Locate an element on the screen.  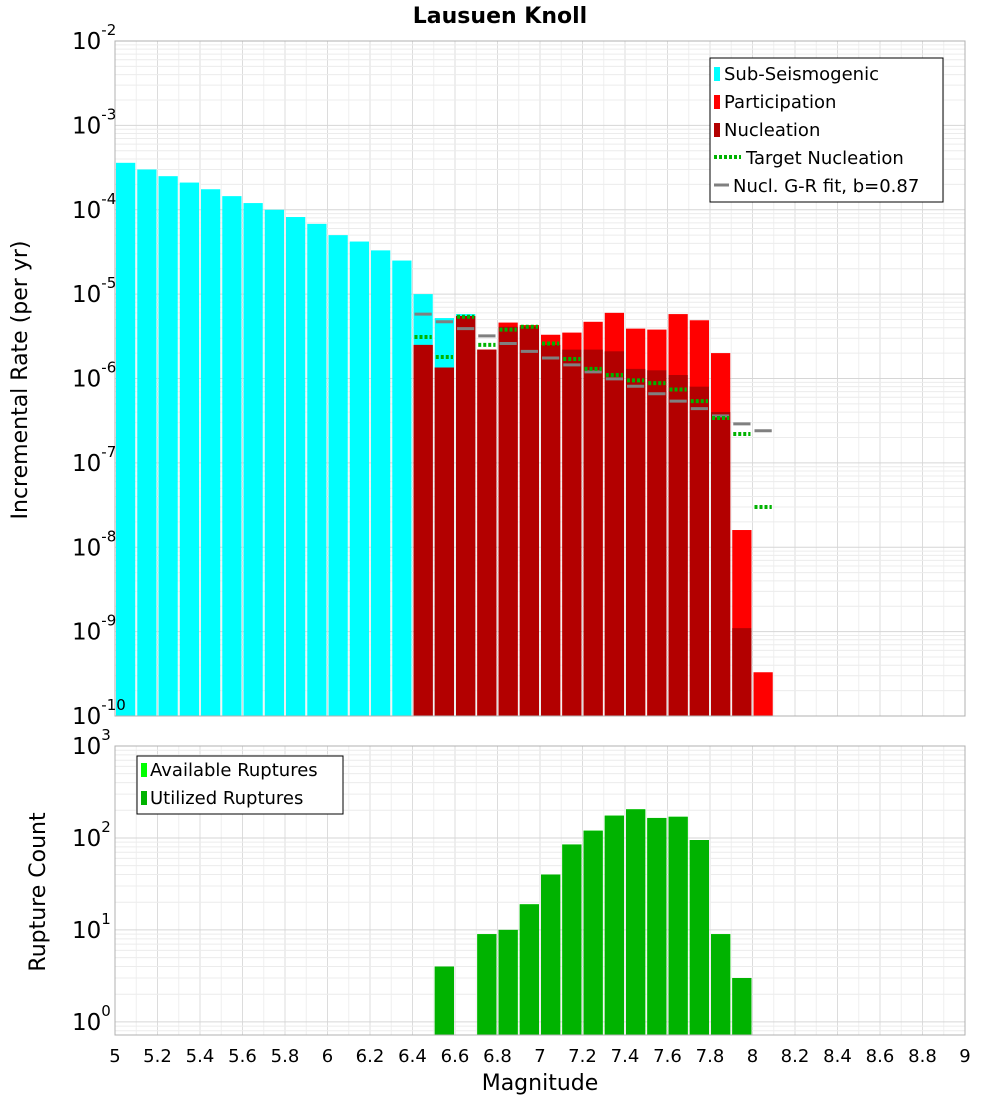
rate-step-lines is located at coordinates (593, 410).